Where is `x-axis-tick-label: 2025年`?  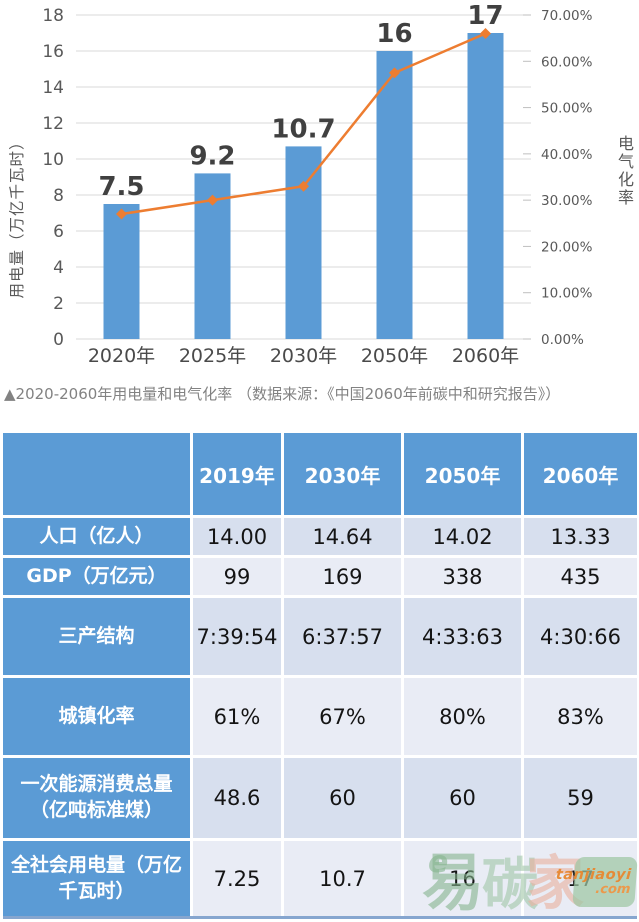 x-axis-tick-label: 2025年 is located at coordinates (212, 356).